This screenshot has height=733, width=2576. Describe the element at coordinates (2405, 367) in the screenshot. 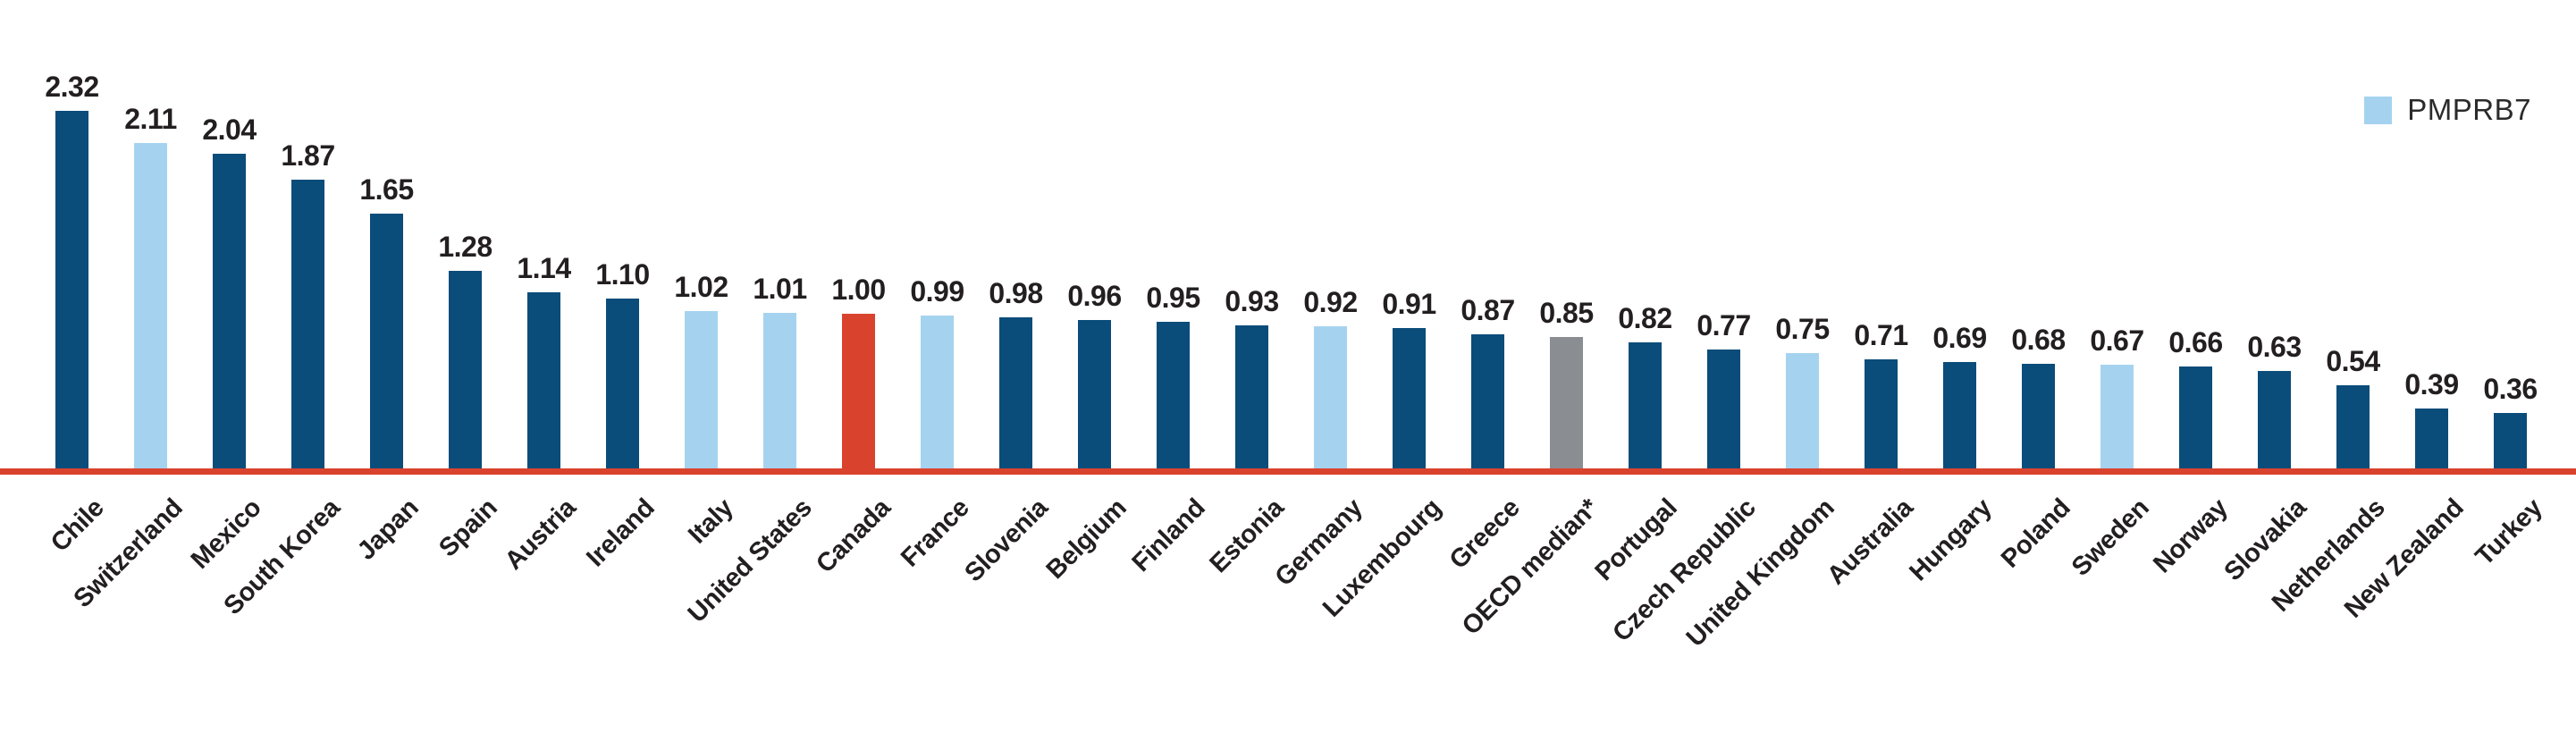

I see `bar-group: 0.39 New Zealand` at that location.